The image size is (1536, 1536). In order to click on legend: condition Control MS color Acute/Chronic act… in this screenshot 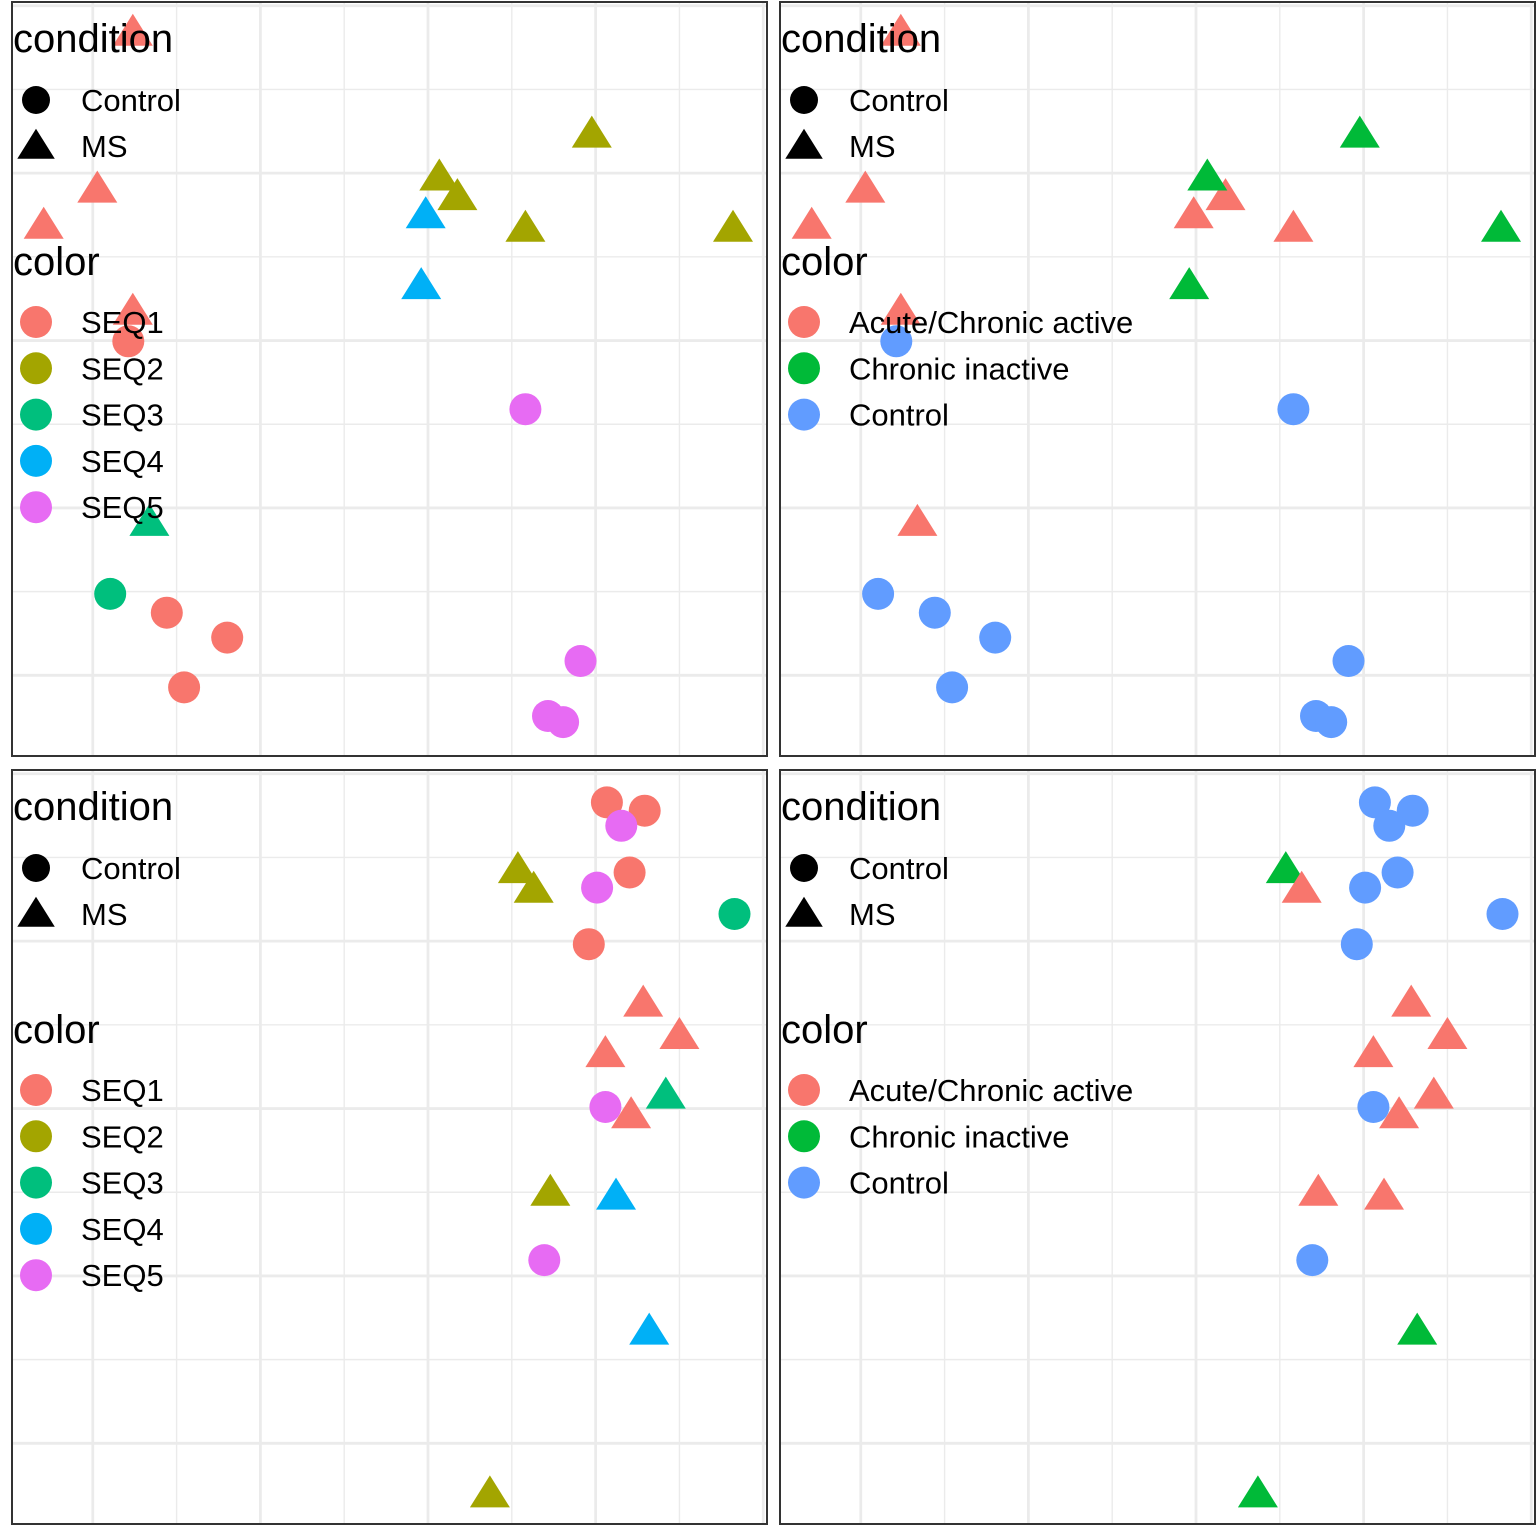, I will do `click(957, 993)`.